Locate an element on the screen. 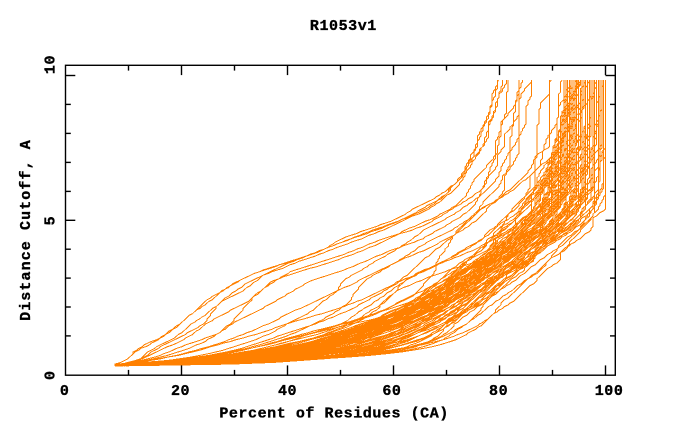  svg-text: 20 is located at coordinates (180, 391).